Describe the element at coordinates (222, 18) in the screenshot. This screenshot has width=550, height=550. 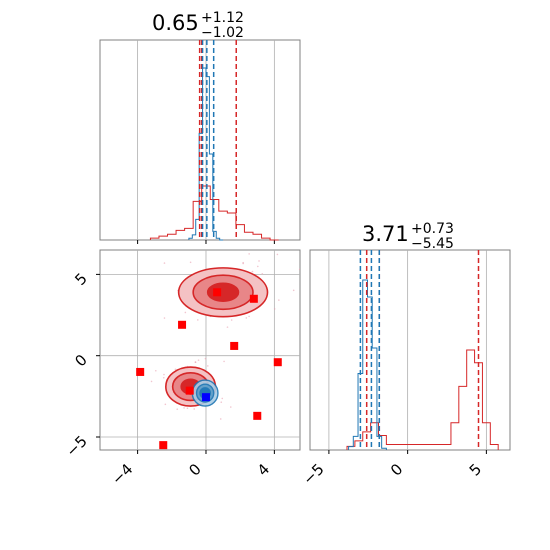
I see `p0-title-plus: +1.12` at that location.